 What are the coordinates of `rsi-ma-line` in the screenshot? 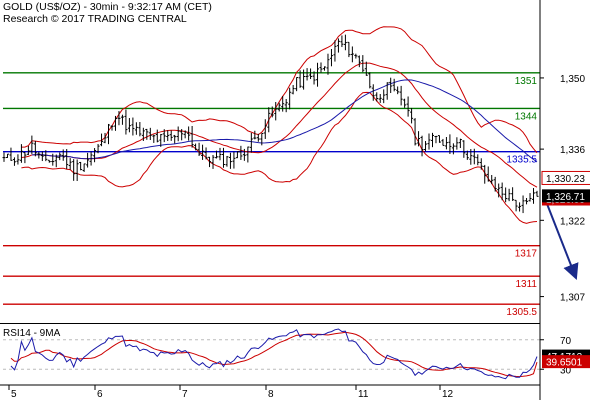 It's located at (274, 354).